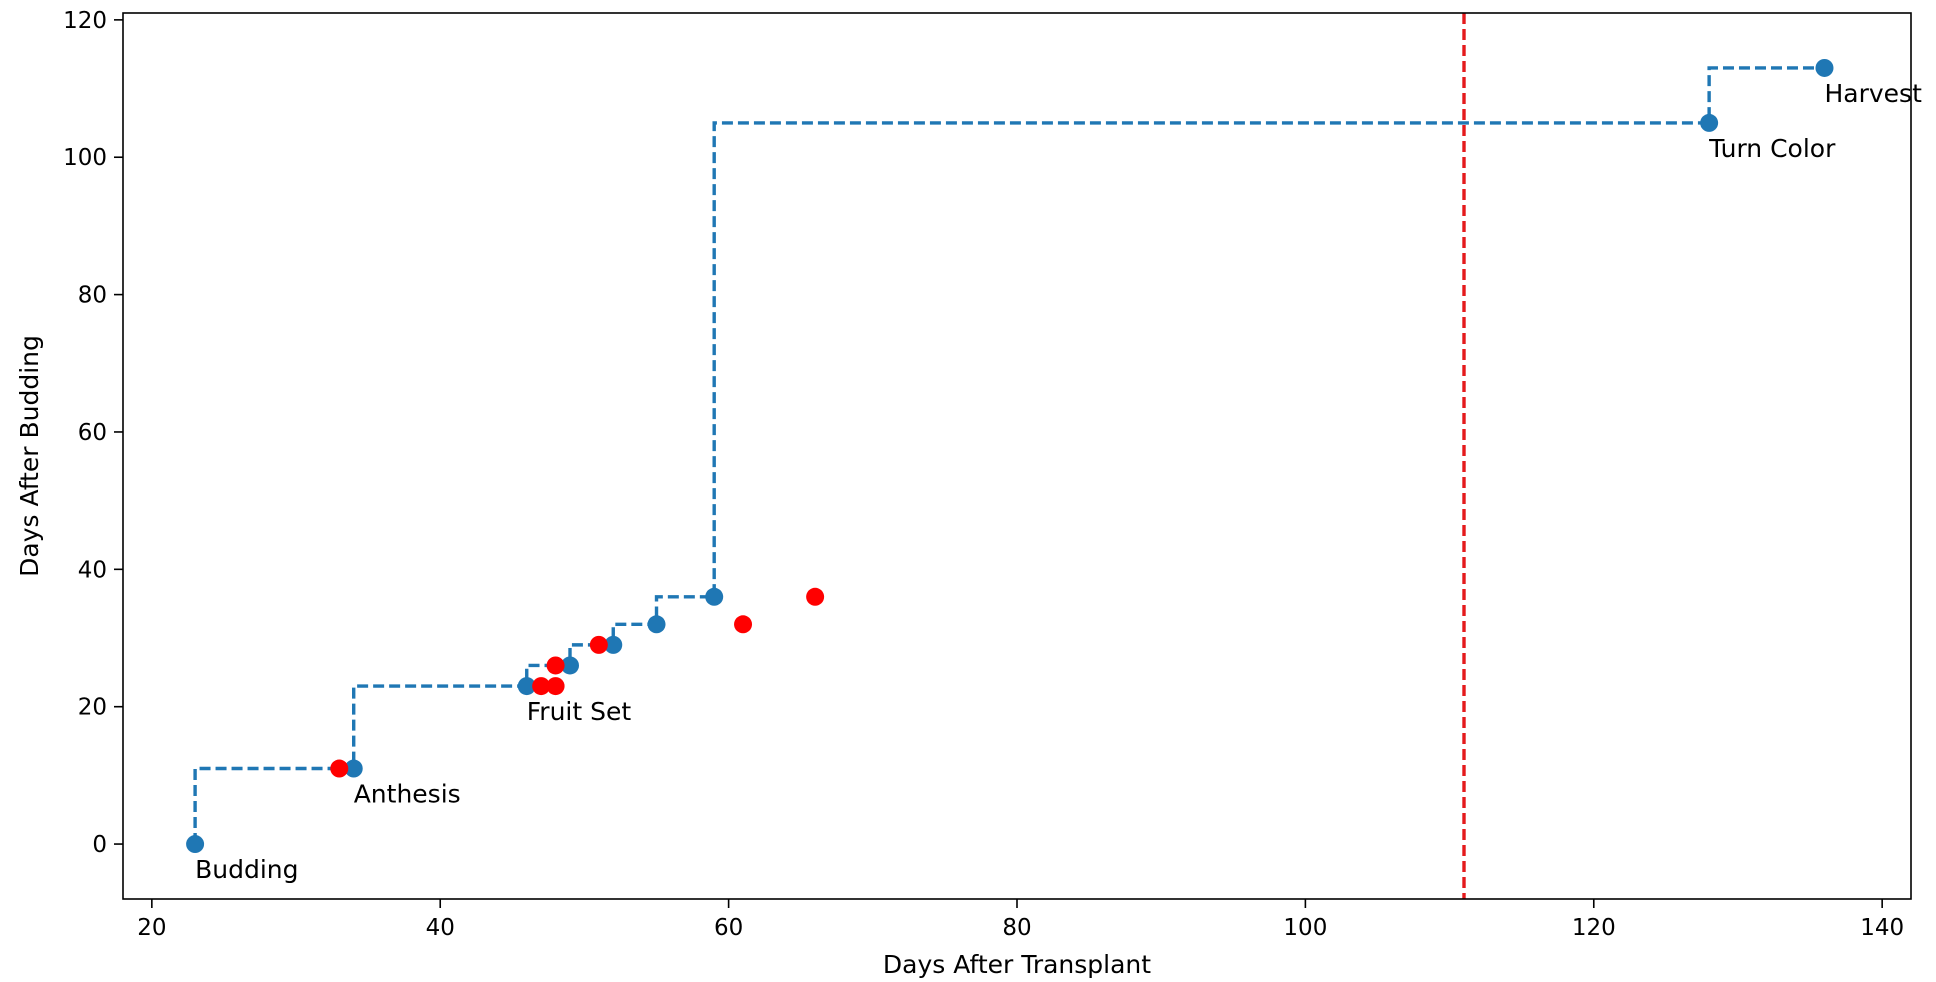 This screenshot has height=982, width=1936. I want to click on stage-annotation: Anthesis, so click(407, 794).